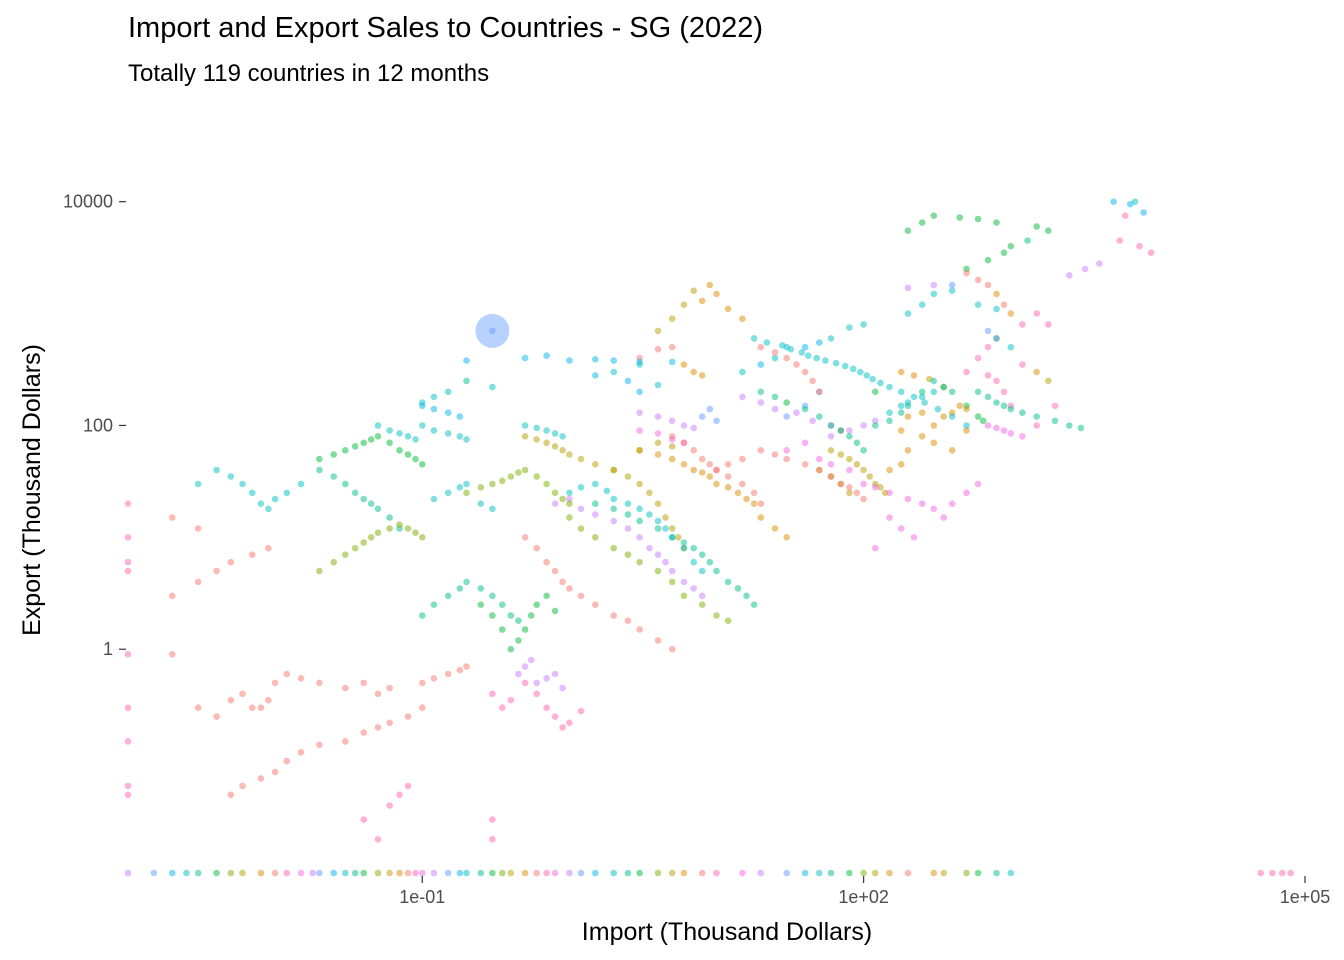 This screenshot has height=960, width=1344. What do you see at coordinates (32, 490) in the screenshot?
I see `y-axis-title: Export (Thousand Dollars)` at bounding box center [32, 490].